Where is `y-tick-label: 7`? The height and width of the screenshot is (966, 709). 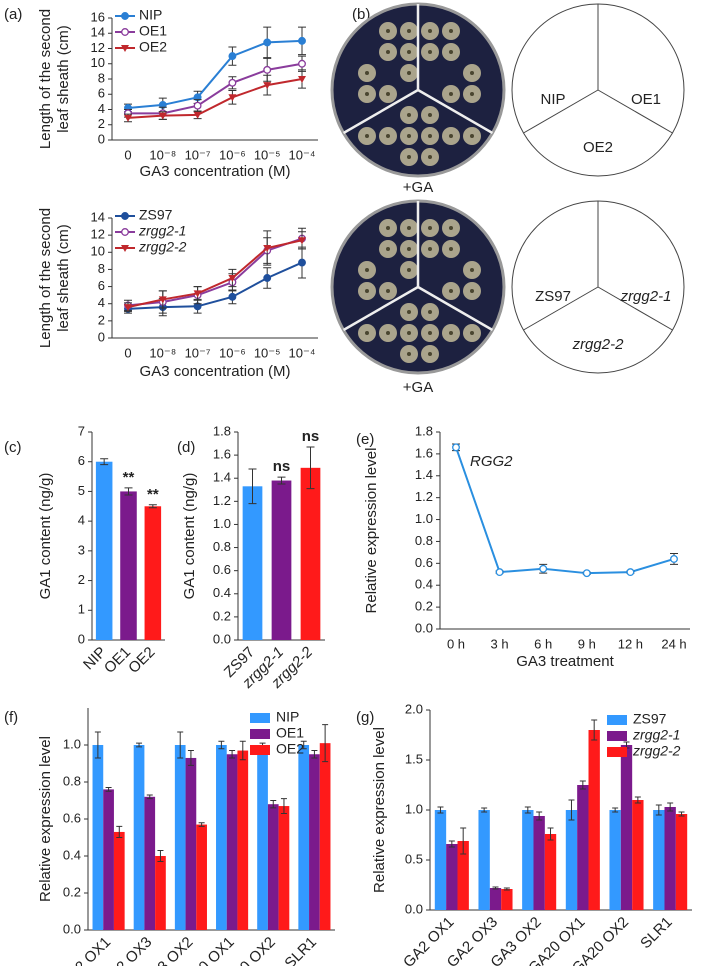 y-tick-label: 7 is located at coordinates (81, 430).